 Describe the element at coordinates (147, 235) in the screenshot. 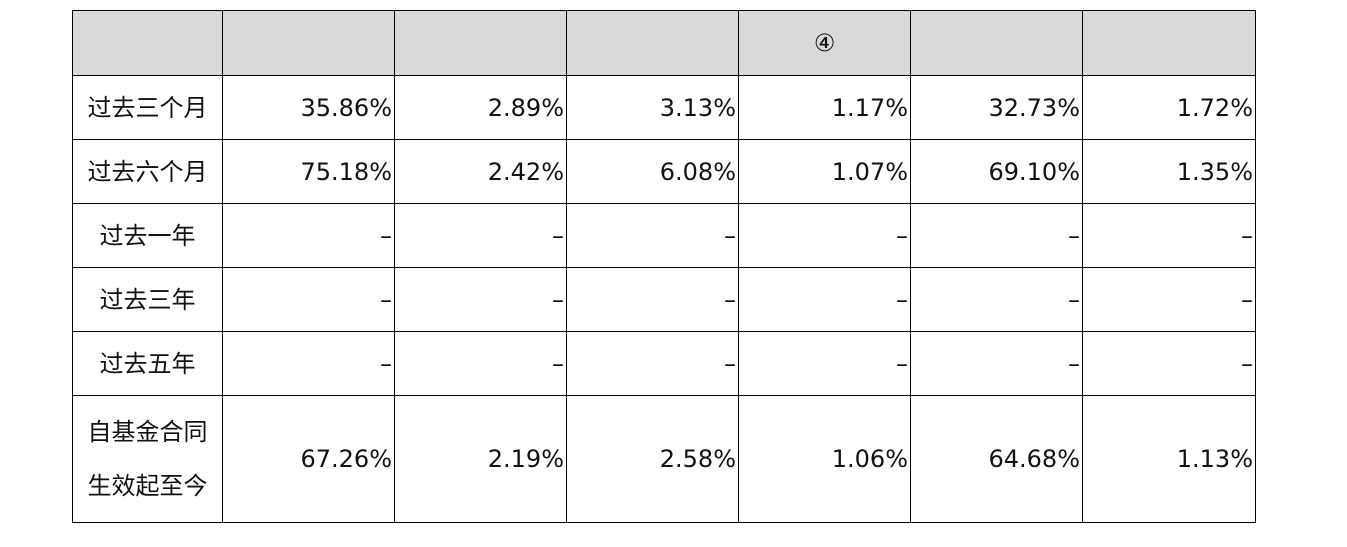

I see `row-label: 过去一年` at that location.